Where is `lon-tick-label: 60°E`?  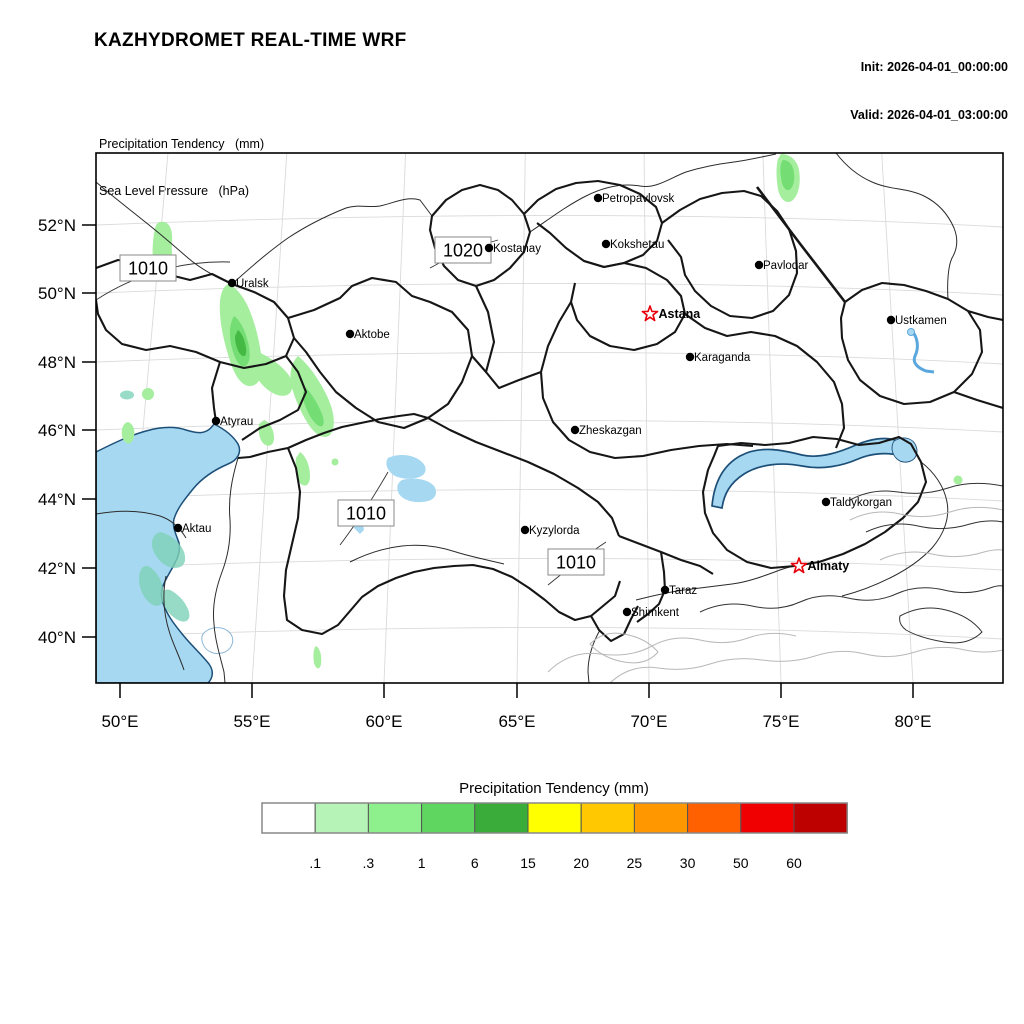 lon-tick-label: 60°E is located at coordinates (383, 721).